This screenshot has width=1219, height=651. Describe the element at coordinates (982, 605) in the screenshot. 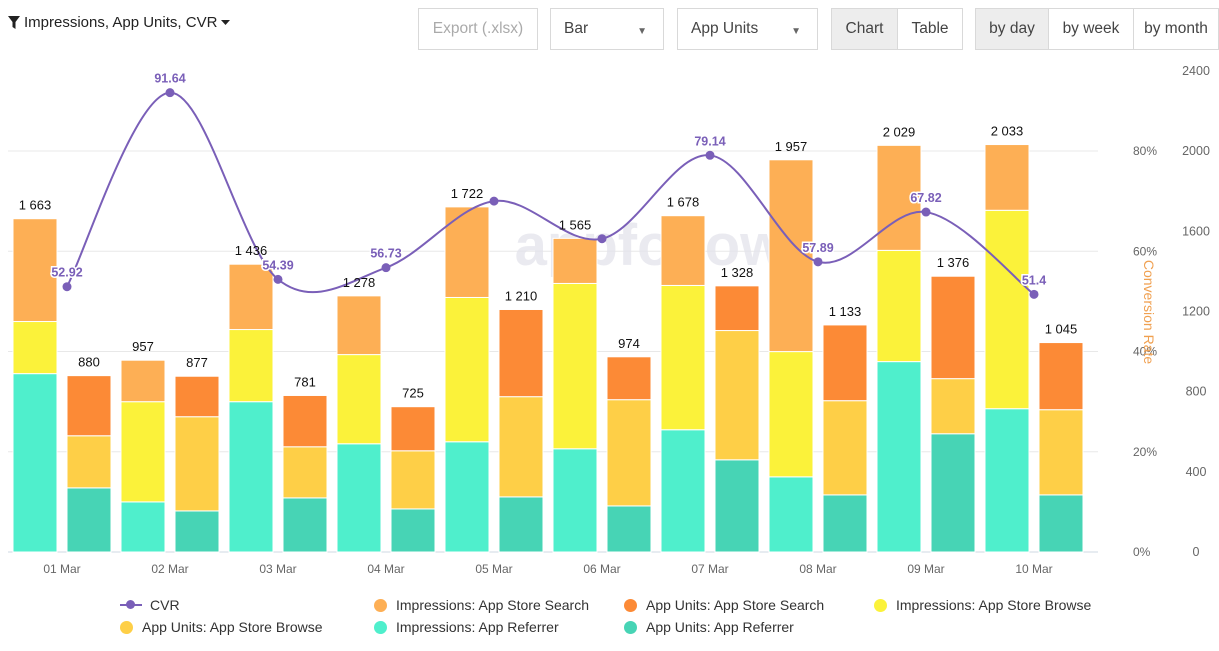

I see `legend-item: Impressions: App Store Browse` at that location.